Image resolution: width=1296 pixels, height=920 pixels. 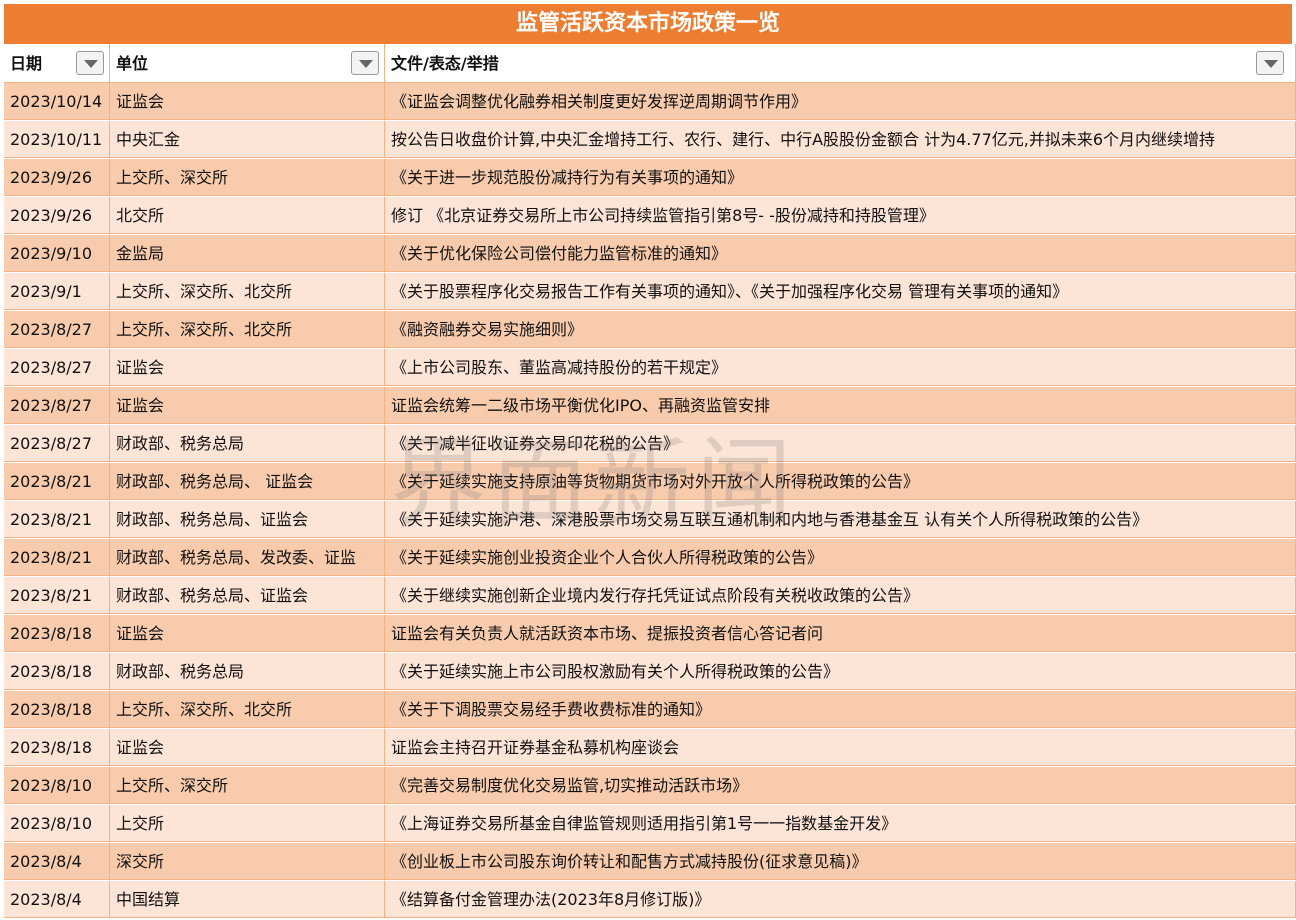 I want to click on table-row: 2023/8/27 证监会 《上市公司股东、董监高减持股份的若干规定》, so click(x=650, y=368).